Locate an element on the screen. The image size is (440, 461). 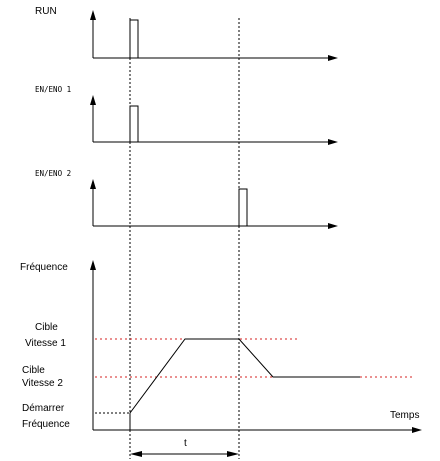
en1-x-arrow-icon is located at coordinates (333, 142).